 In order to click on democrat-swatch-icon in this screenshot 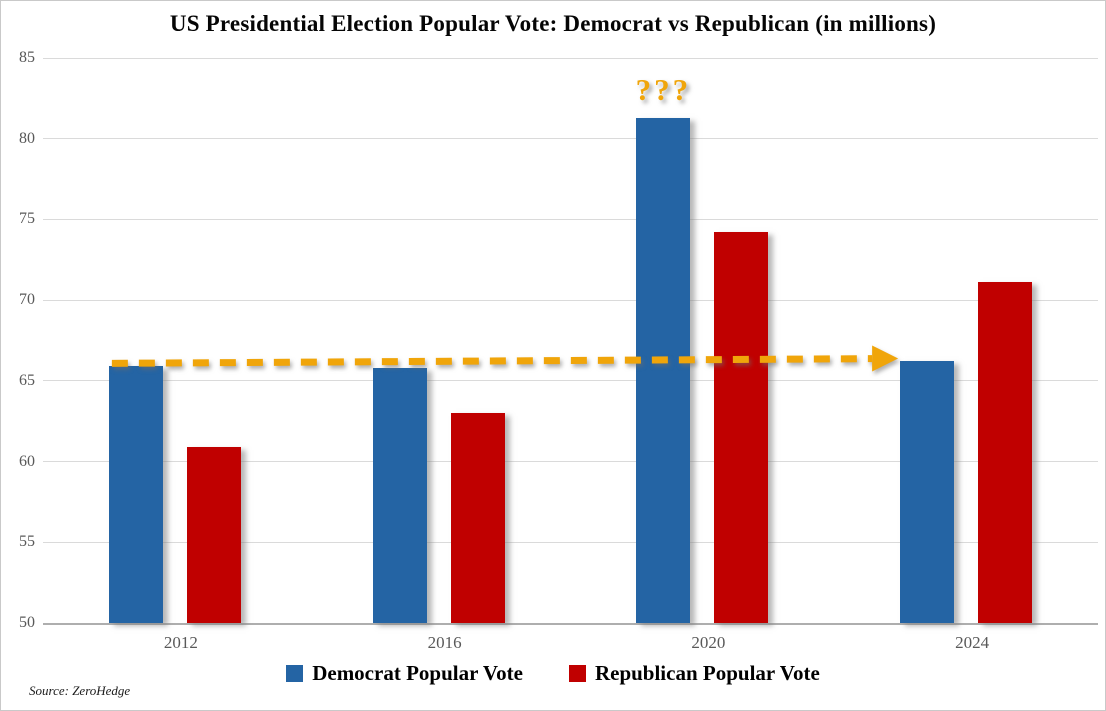, I will do `click(295, 673)`.